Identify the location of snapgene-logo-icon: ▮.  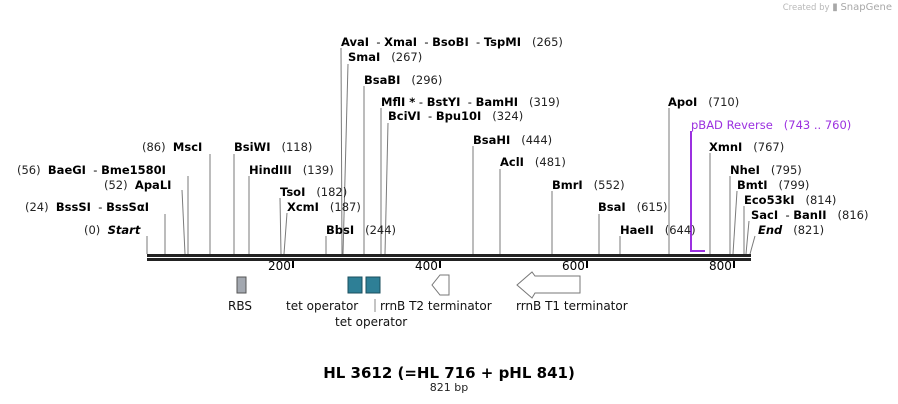
(835, 7).